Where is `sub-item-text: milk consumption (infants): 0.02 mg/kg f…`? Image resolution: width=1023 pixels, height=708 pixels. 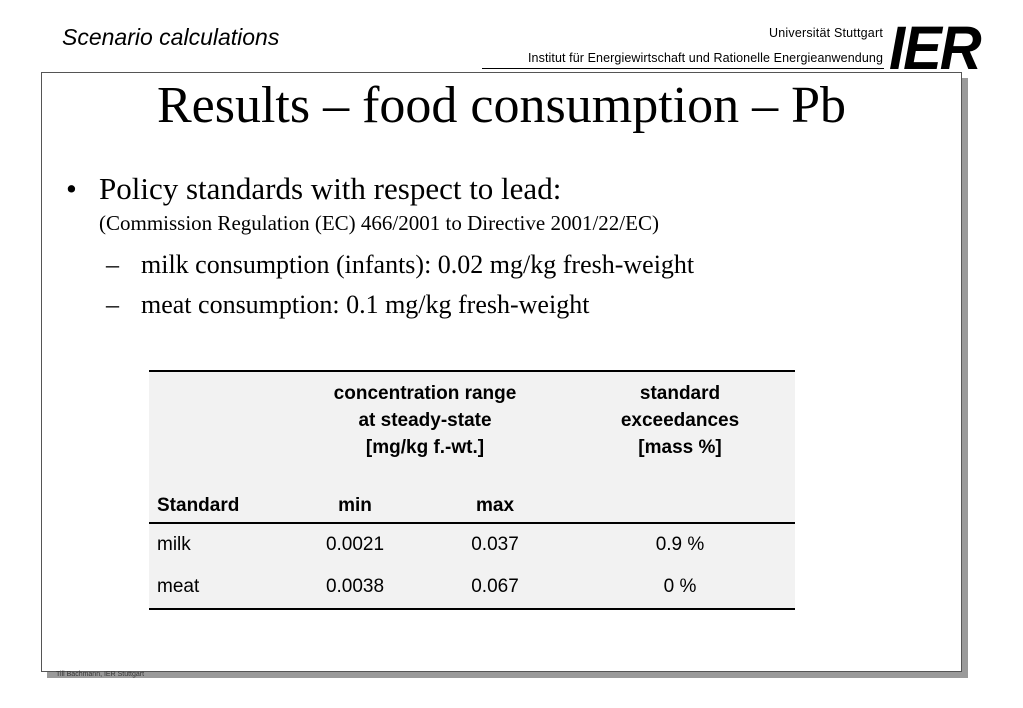
sub-item-text: milk consumption (infants): 0.02 mg/kg f… is located at coordinates (418, 264).